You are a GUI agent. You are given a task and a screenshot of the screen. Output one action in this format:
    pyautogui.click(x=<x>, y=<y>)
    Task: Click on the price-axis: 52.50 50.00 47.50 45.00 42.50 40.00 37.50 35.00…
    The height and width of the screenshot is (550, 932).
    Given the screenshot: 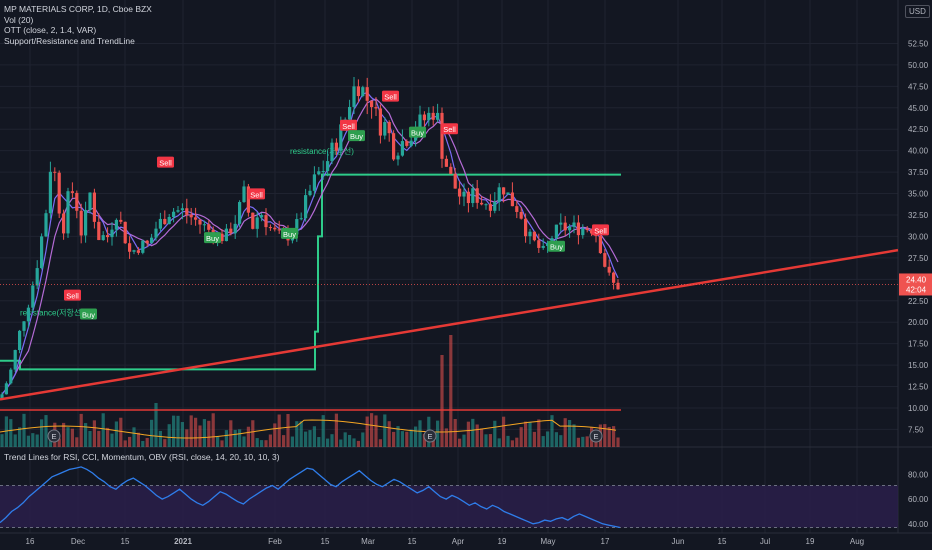 What is the action you would take?
    pyautogui.click(x=915, y=284)
    